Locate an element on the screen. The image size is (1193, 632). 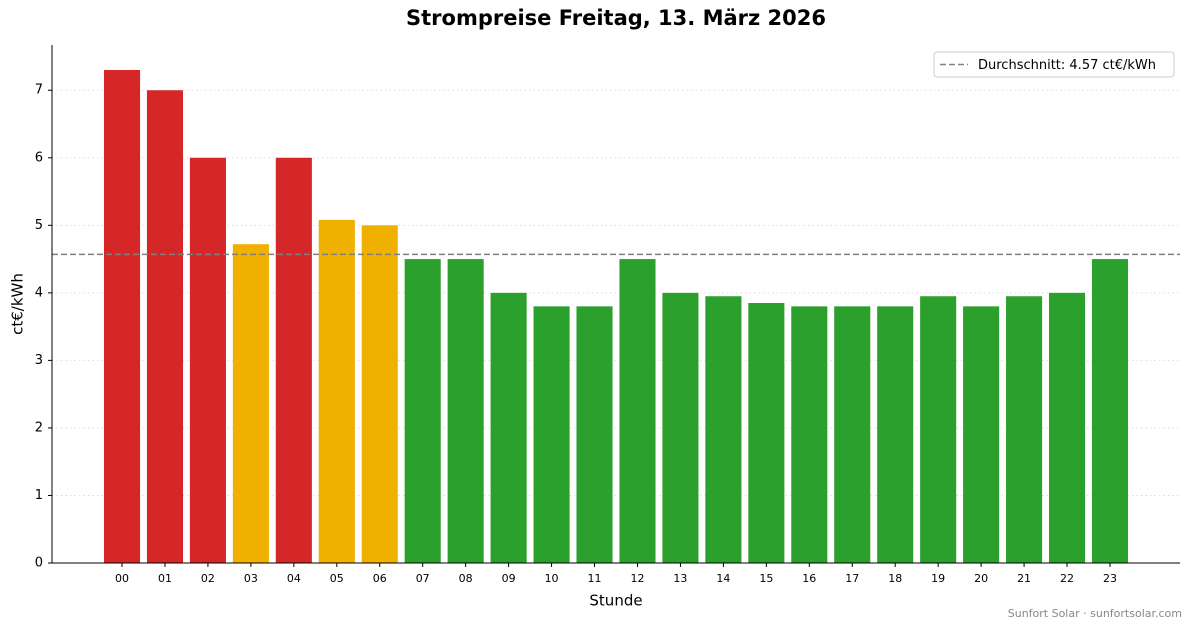
legend-box is located at coordinates (1054, 64).